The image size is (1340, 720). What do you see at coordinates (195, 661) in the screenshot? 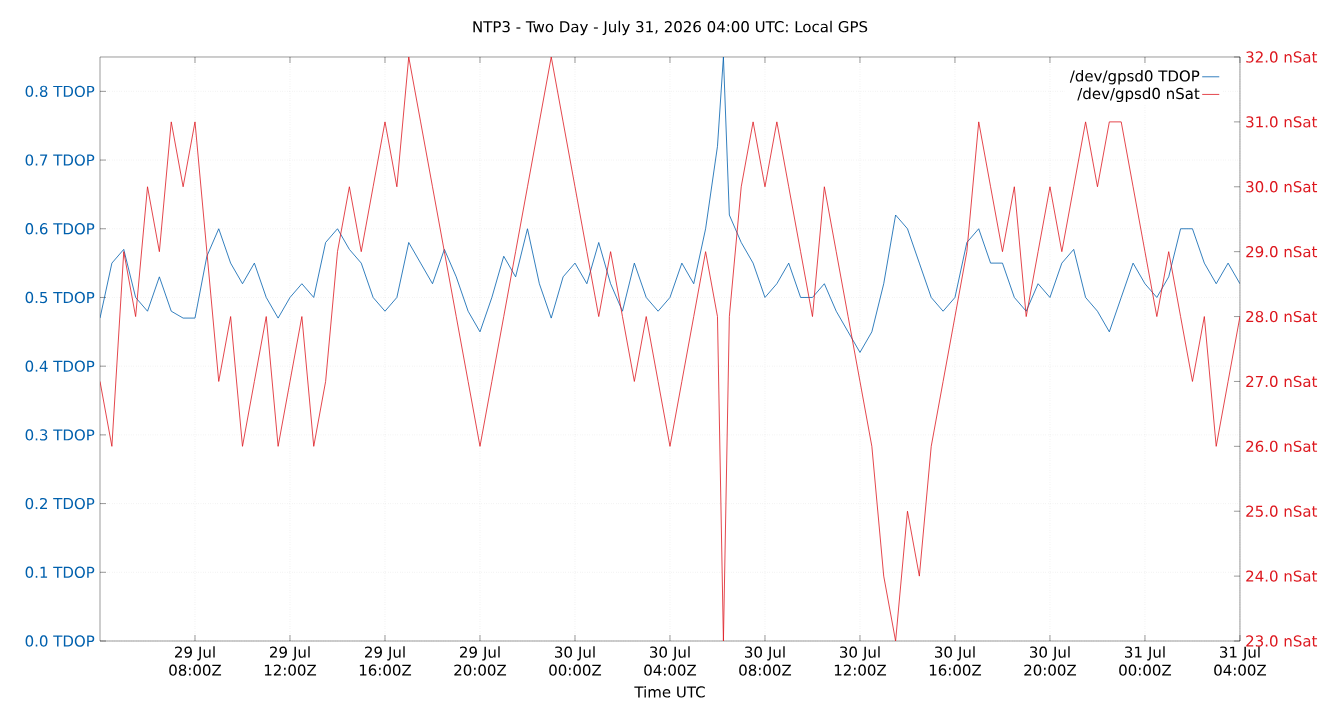
I see `x-tick-label: 29 Jul 08:00Z` at bounding box center [195, 661].